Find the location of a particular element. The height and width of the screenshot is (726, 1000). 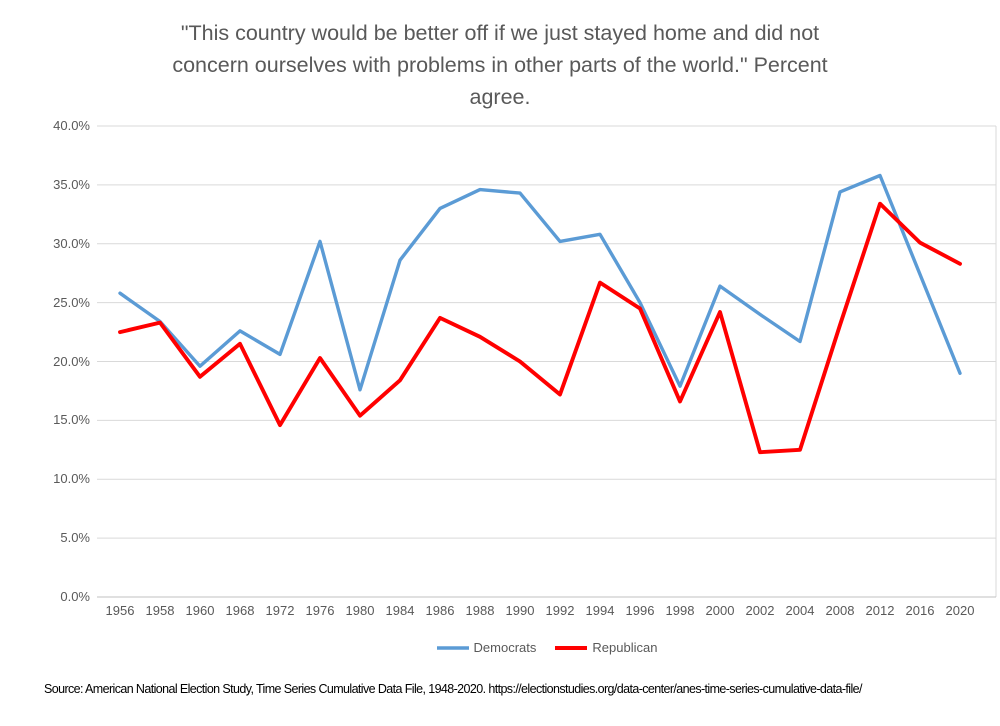

legend-label: Republican is located at coordinates (625, 647).